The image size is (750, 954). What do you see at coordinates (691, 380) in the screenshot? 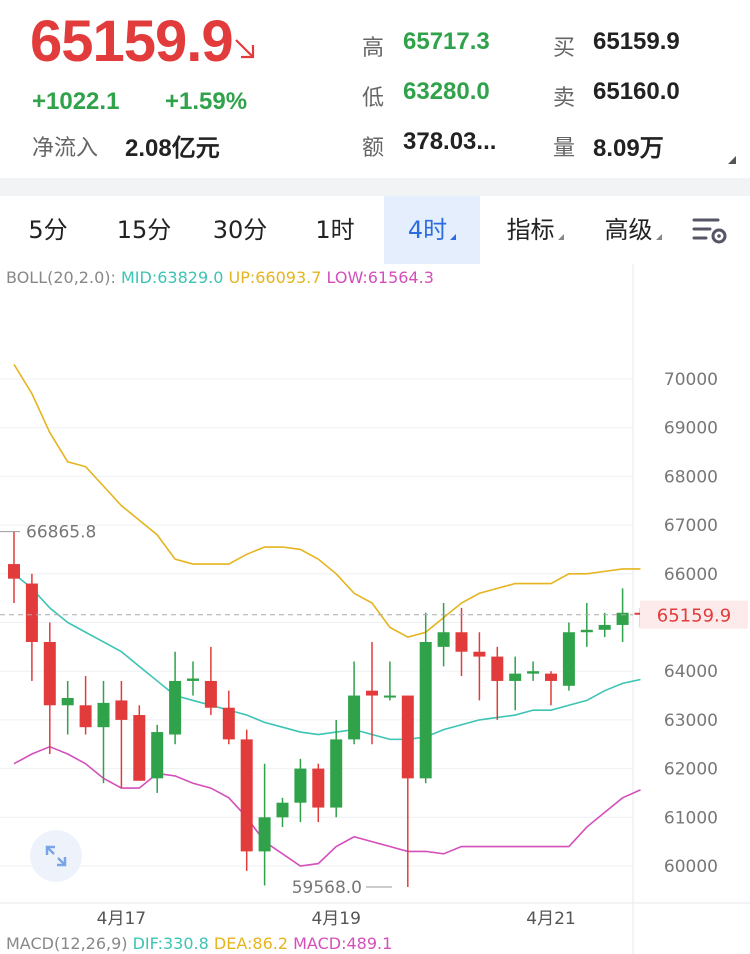
I see `y-tick-label: 70000` at bounding box center [691, 380].